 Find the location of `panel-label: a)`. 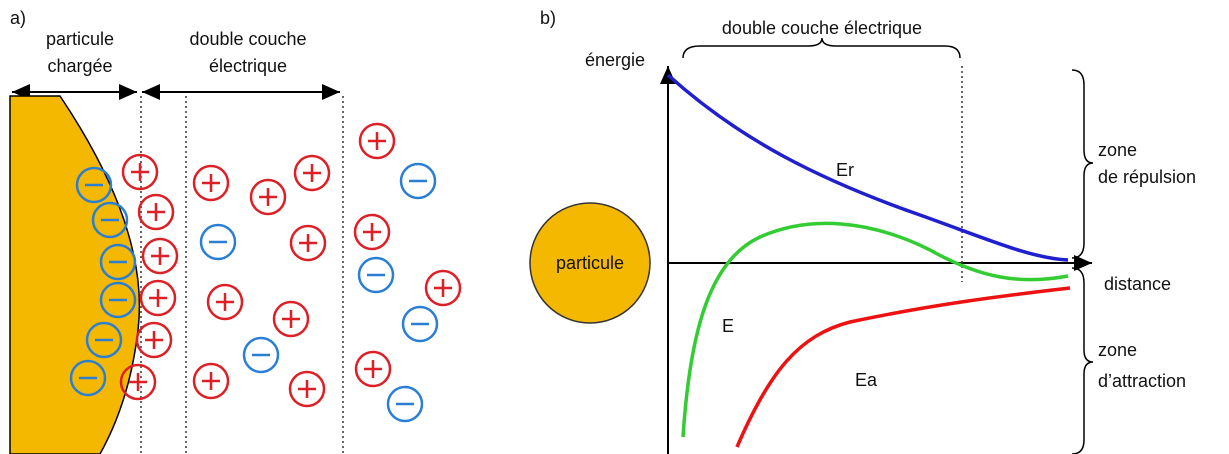

panel-label: a) is located at coordinates (18, 18).